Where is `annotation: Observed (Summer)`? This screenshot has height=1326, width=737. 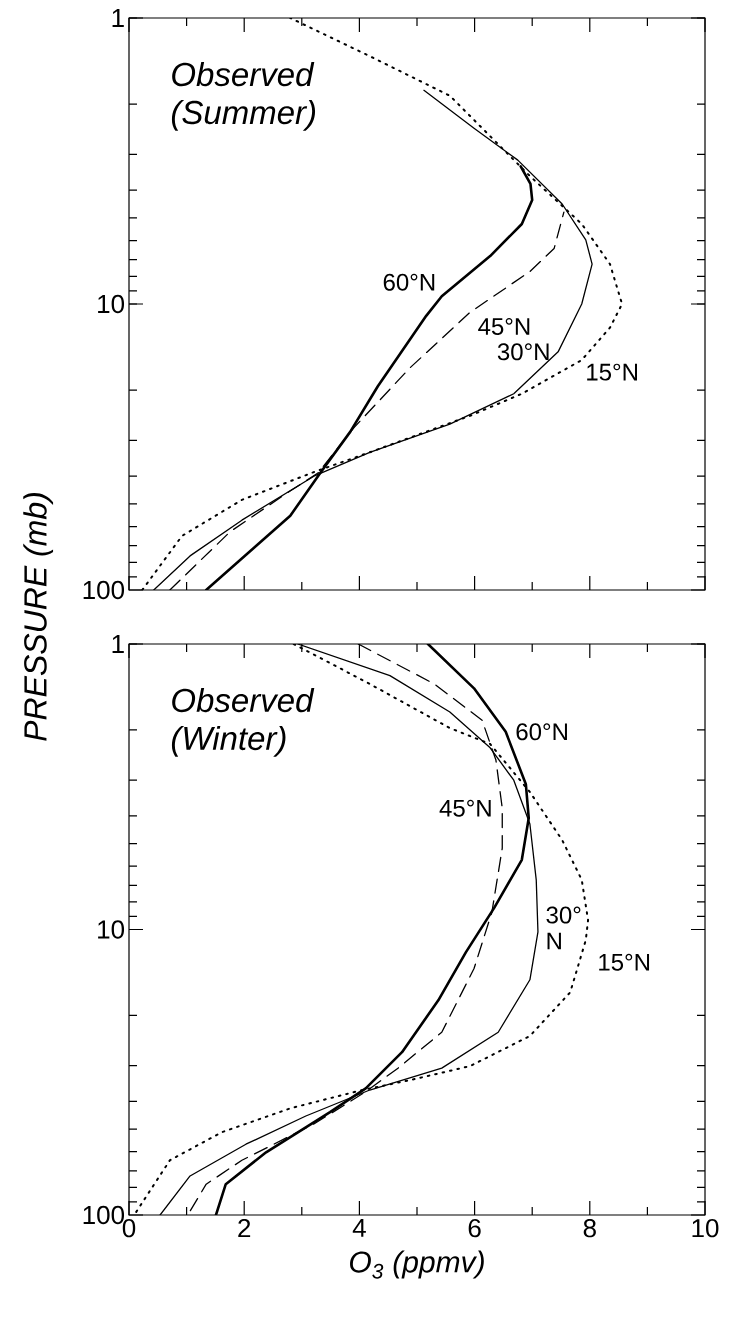
annotation: Observed (Summer) is located at coordinates (243, 96).